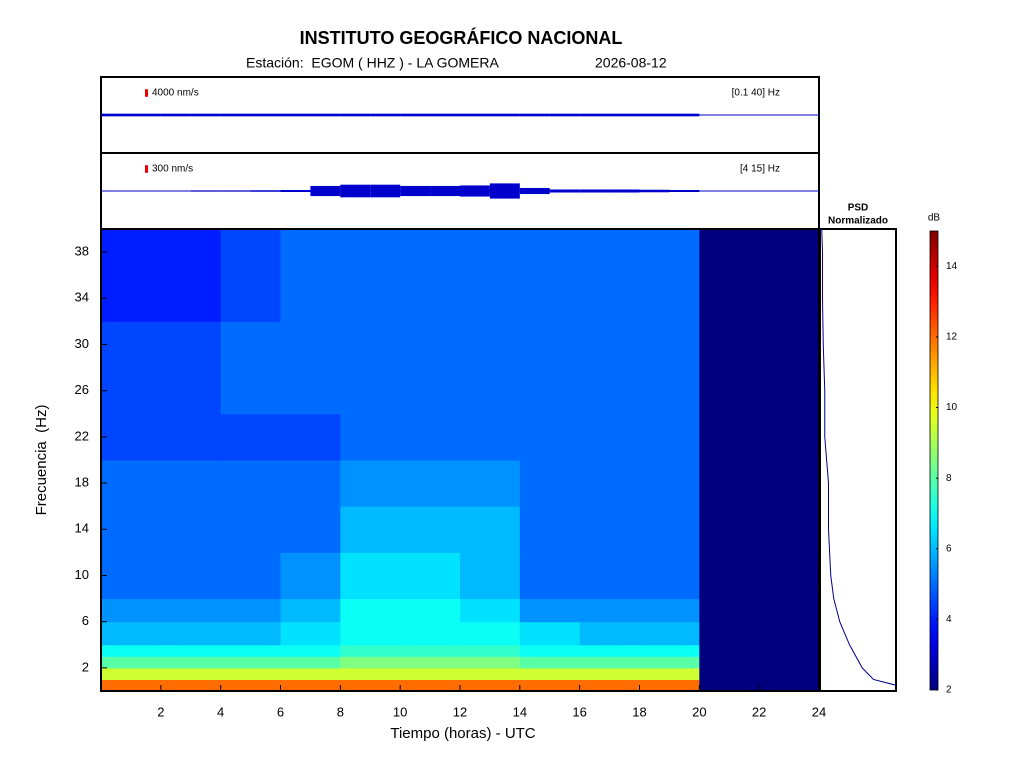 This screenshot has width=1024, height=768. What do you see at coordinates (460, 711) in the screenshot?
I see `x-tick-label: 12` at bounding box center [460, 711].